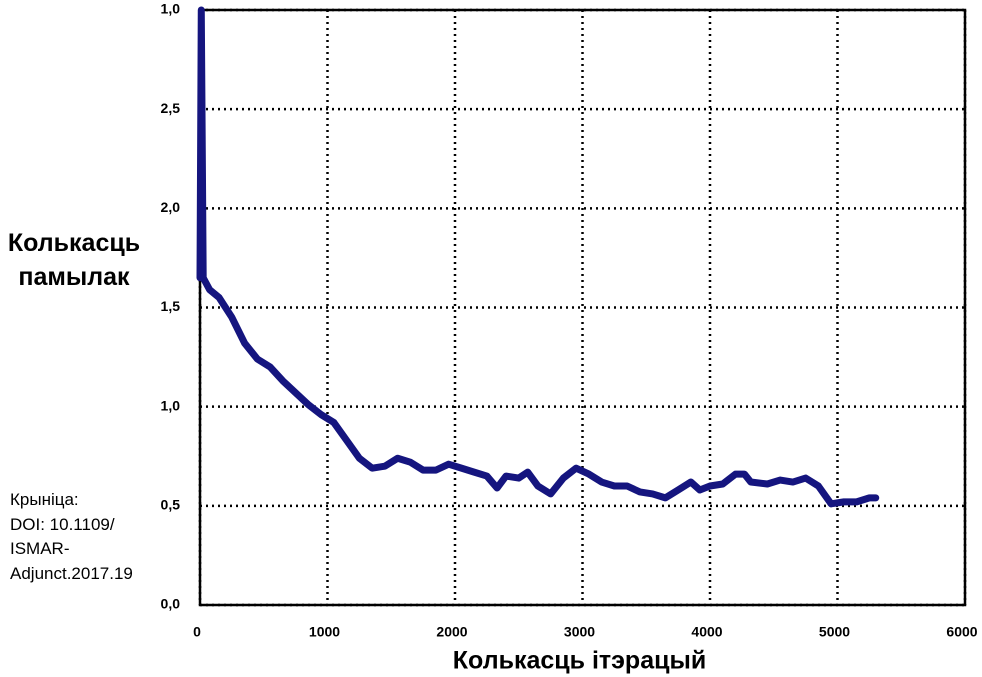  I want to click on source-line: Adjunct.2017.19, so click(71, 573).